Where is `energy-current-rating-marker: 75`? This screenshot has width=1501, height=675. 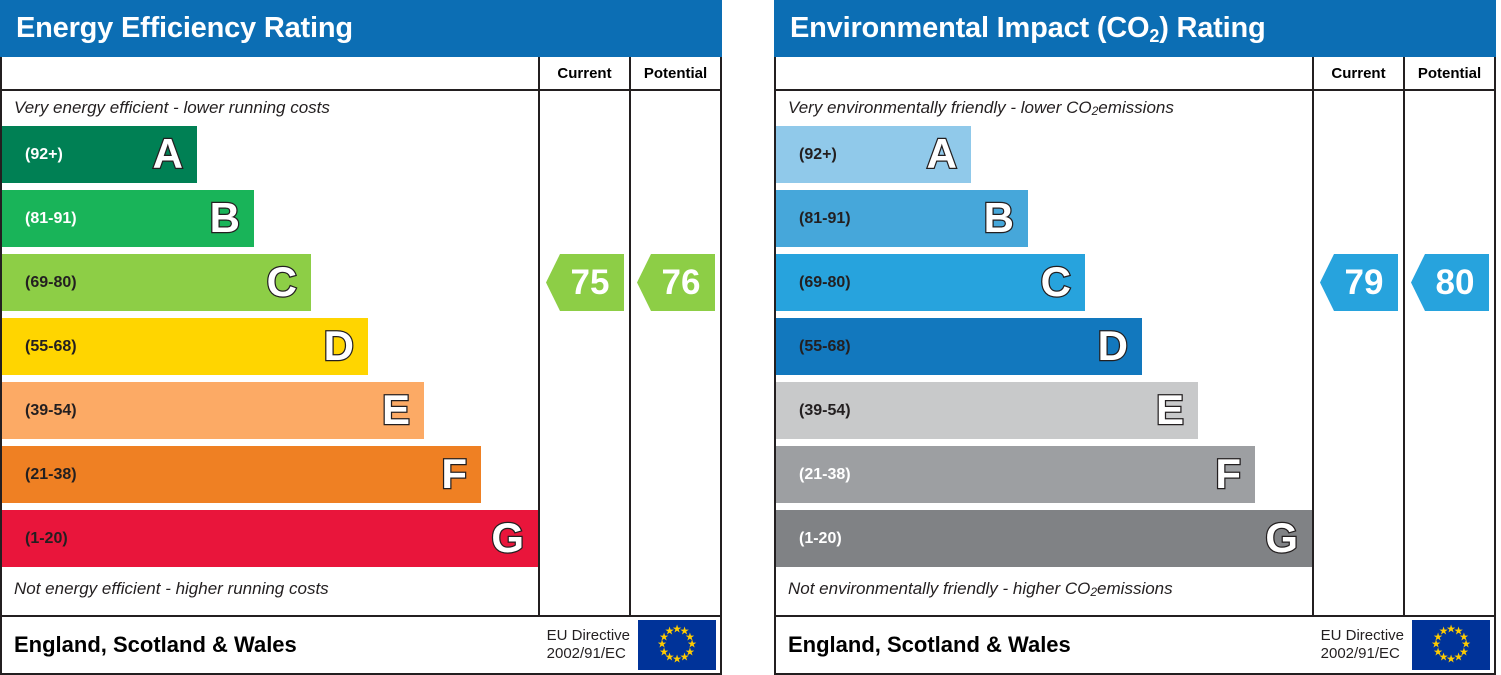
energy-current-rating-marker: 75 is located at coordinates (585, 282).